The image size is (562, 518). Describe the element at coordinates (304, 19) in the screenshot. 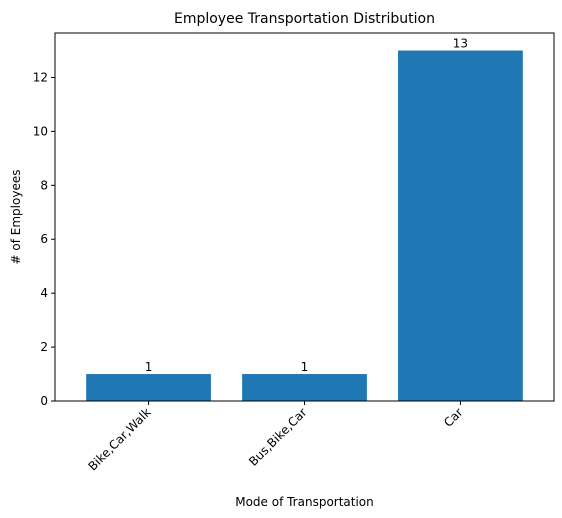

I see `chart-title: Employee Transportation Distribution` at that location.